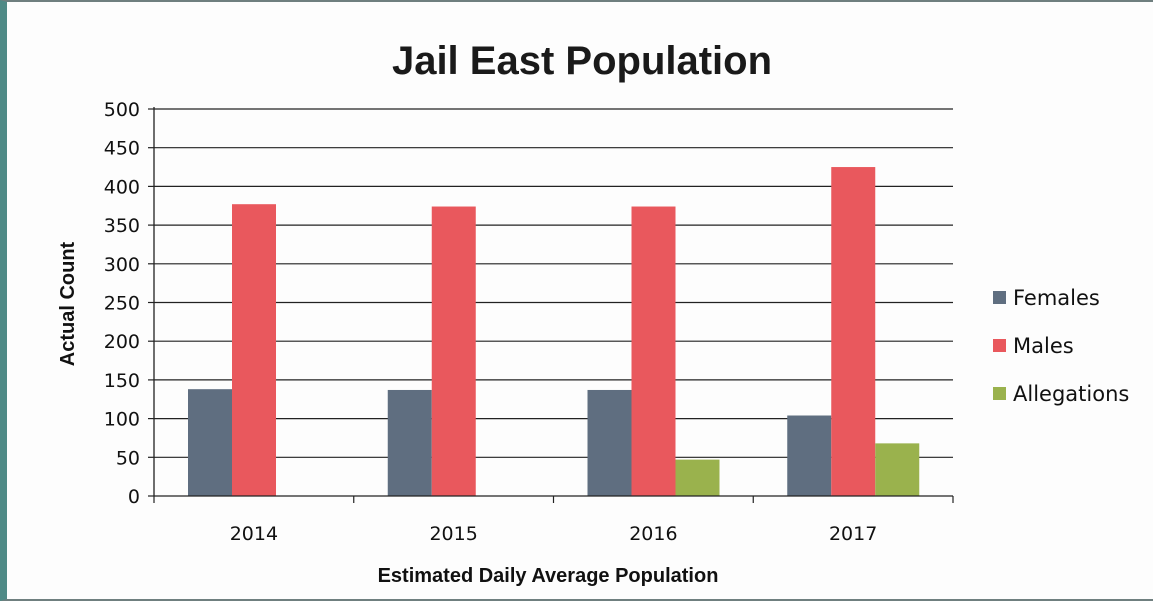 This screenshot has width=1153, height=601. I want to click on y-tick-label: 400, so click(122, 187).